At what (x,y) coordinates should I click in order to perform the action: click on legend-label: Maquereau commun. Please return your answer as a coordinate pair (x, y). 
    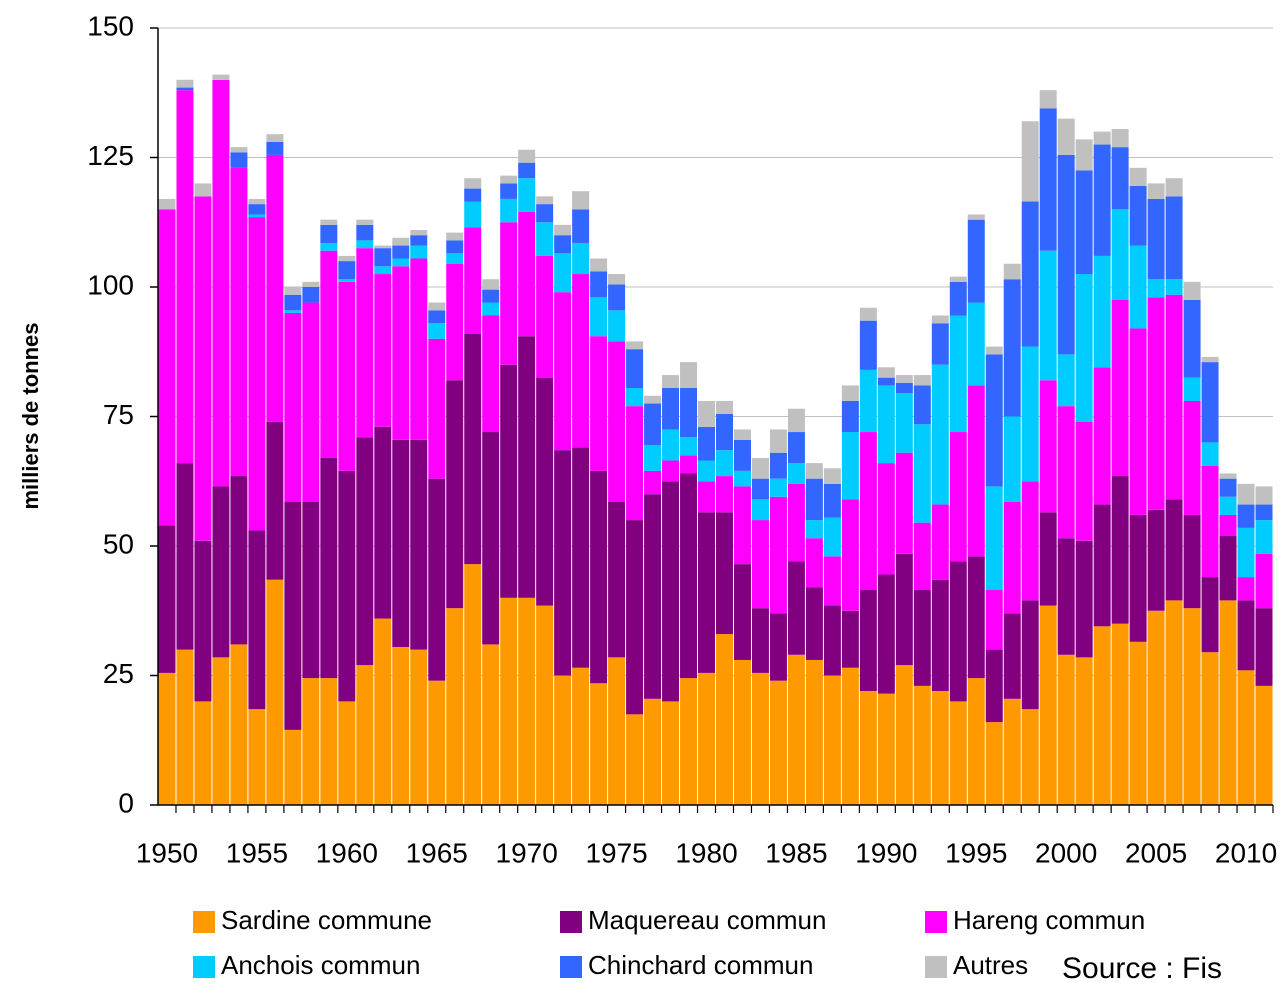
    Looking at the image, I should click on (707, 920).